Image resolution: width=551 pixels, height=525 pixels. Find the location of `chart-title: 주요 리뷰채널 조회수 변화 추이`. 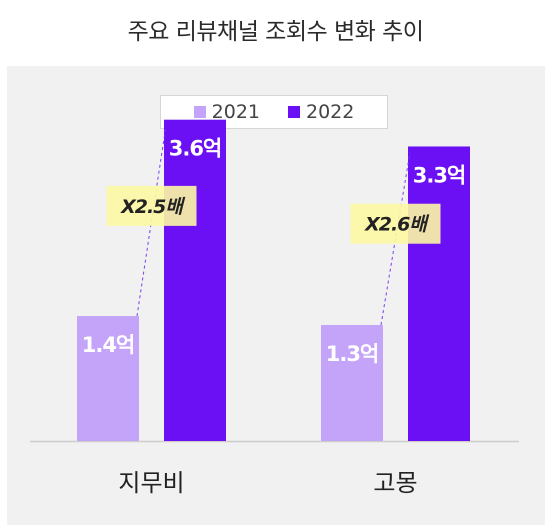

chart-title: 주요 리뷰채널 조회수 변화 추이 is located at coordinates (275, 32).